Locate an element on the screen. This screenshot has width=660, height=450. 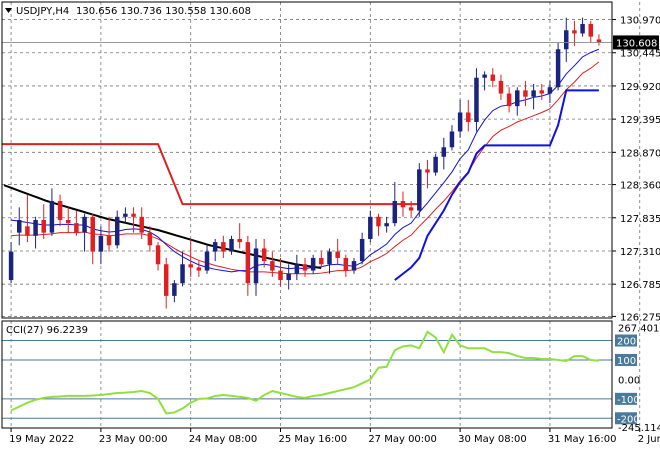
cci-tick-label: -200 is located at coordinates (628, 419).